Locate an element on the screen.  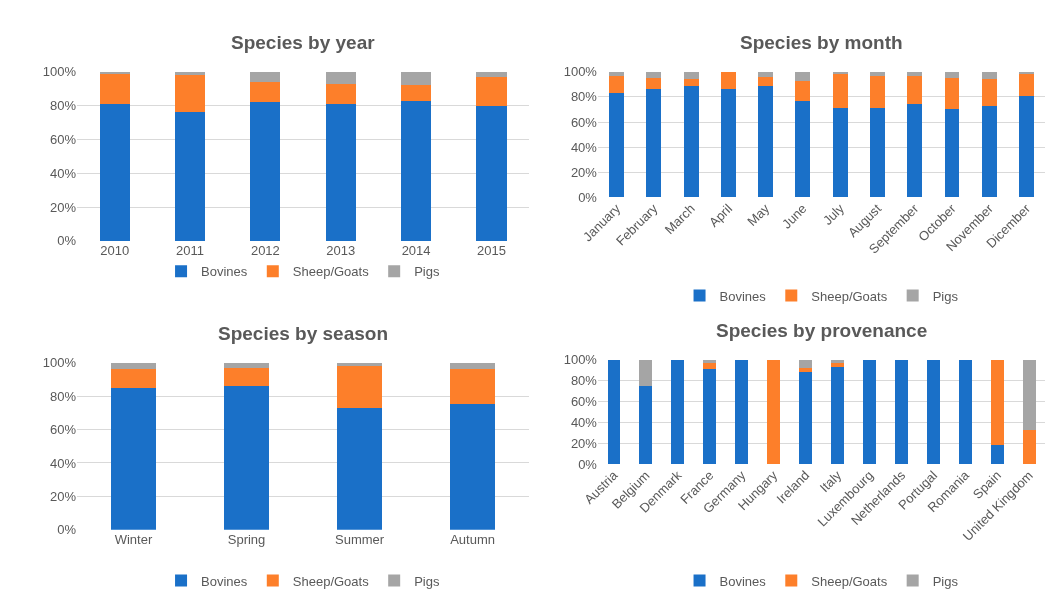
x-tick-label: Autumn is located at coordinates (473, 539).